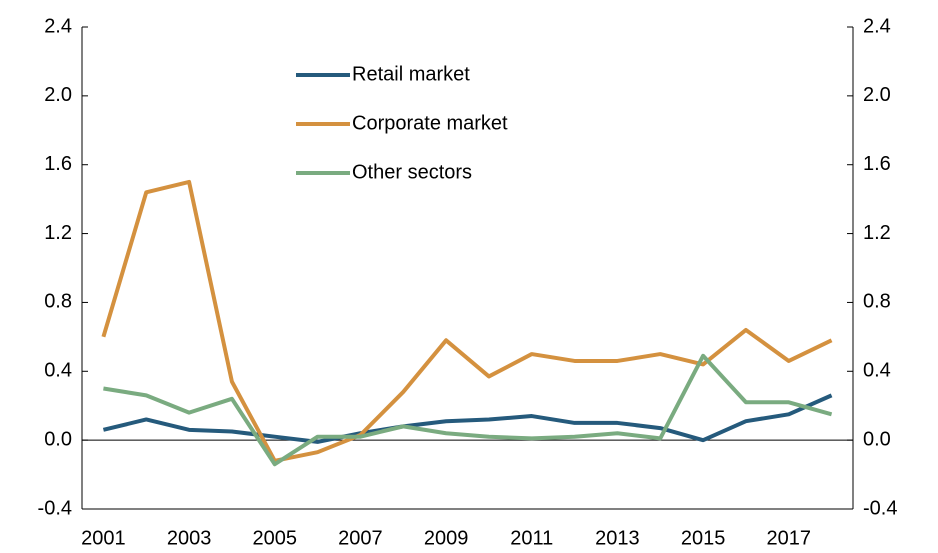 The width and height of the screenshot is (938, 553). What do you see at coordinates (58, 164) in the screenshot?
I see `y-tick-label: 1.6` at bounding box center [58, 164].